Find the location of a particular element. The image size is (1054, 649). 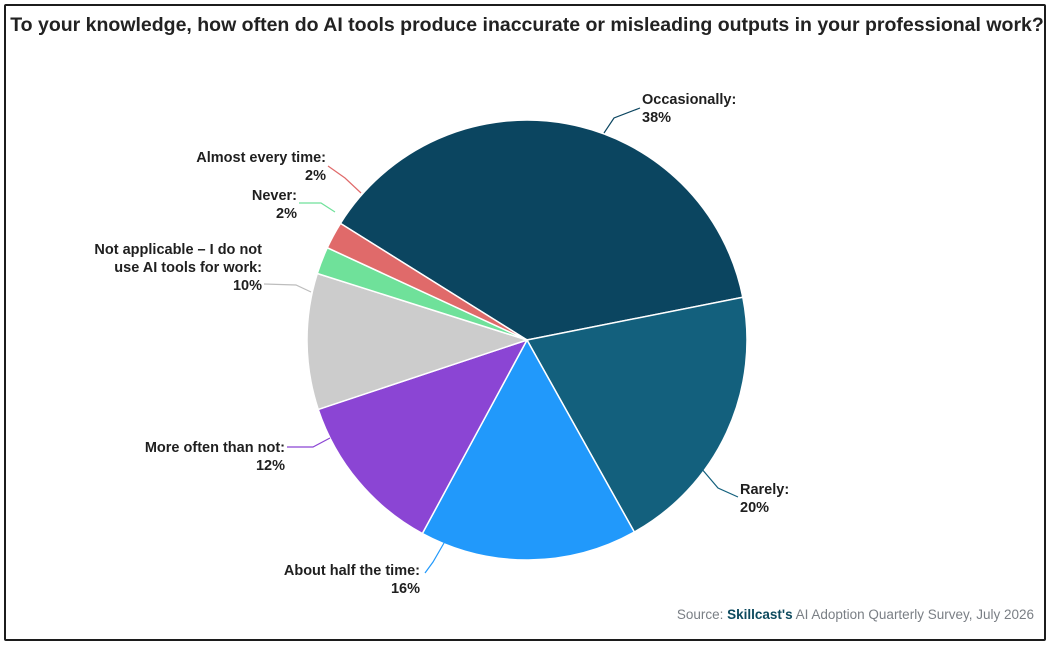

slice-name: Not applicable – I do not is located at coordinates (178, 250).